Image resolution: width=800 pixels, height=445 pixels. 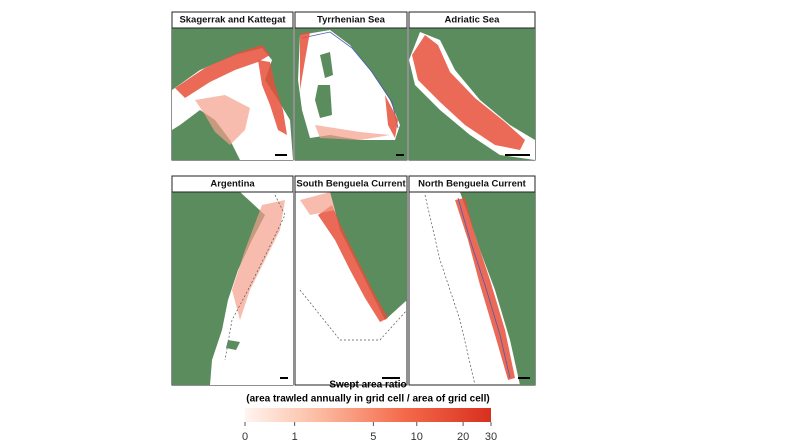 What do you see at coordinates (417, 437) in the screenshot?
I see `colorbar-tick-label: 10` at bounding box center [417, 437].